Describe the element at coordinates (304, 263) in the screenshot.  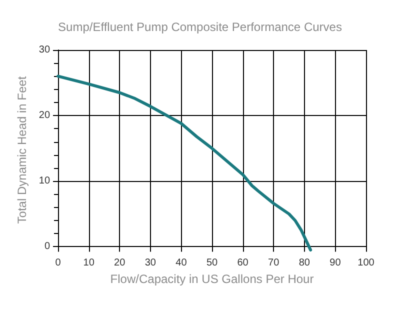
I see `x-tick-label: 80` at that location.